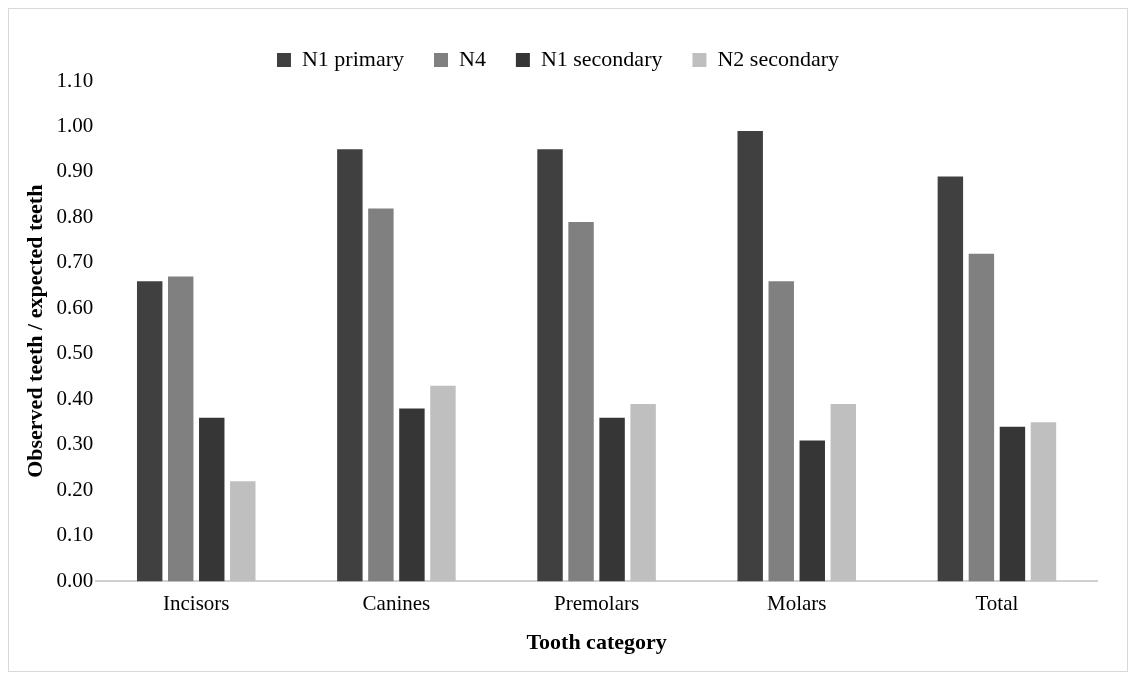 The width and height of the screenshot is (1139, 684). Describe the element at coordinates (34, 331) in the screenshot. I see `y-axis-title: Observed teeth / expected teeth` at that location.